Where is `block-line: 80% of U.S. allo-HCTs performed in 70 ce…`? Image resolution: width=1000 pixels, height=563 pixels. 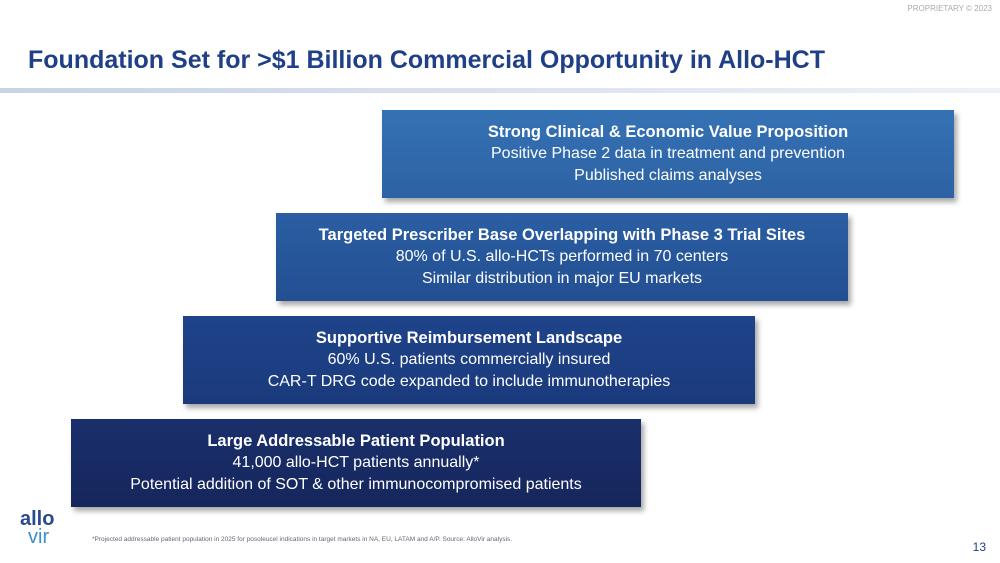
block-line: 80% of U.S. allo-HCTs performed in 70 ce… is located at coordinates (562, 256).